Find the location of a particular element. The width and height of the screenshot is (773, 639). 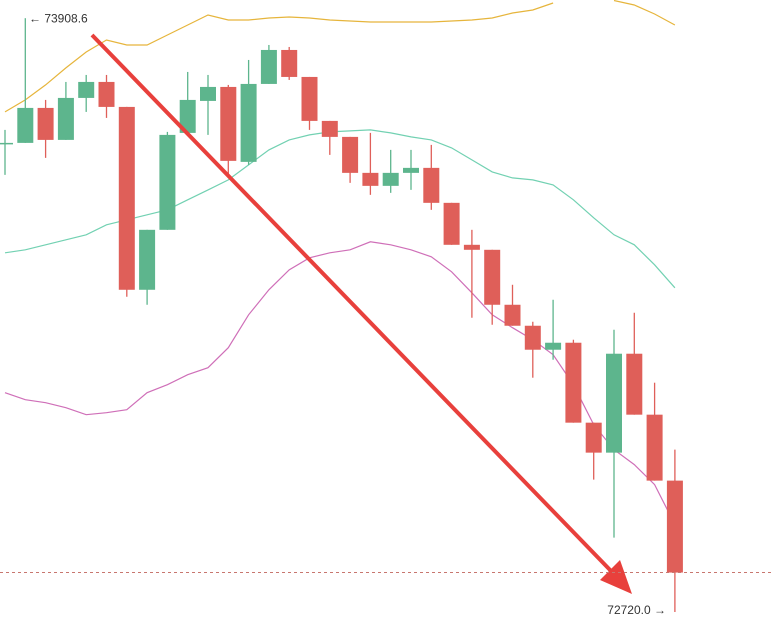

trend-arrow-head is located at coordinates (616, 577).